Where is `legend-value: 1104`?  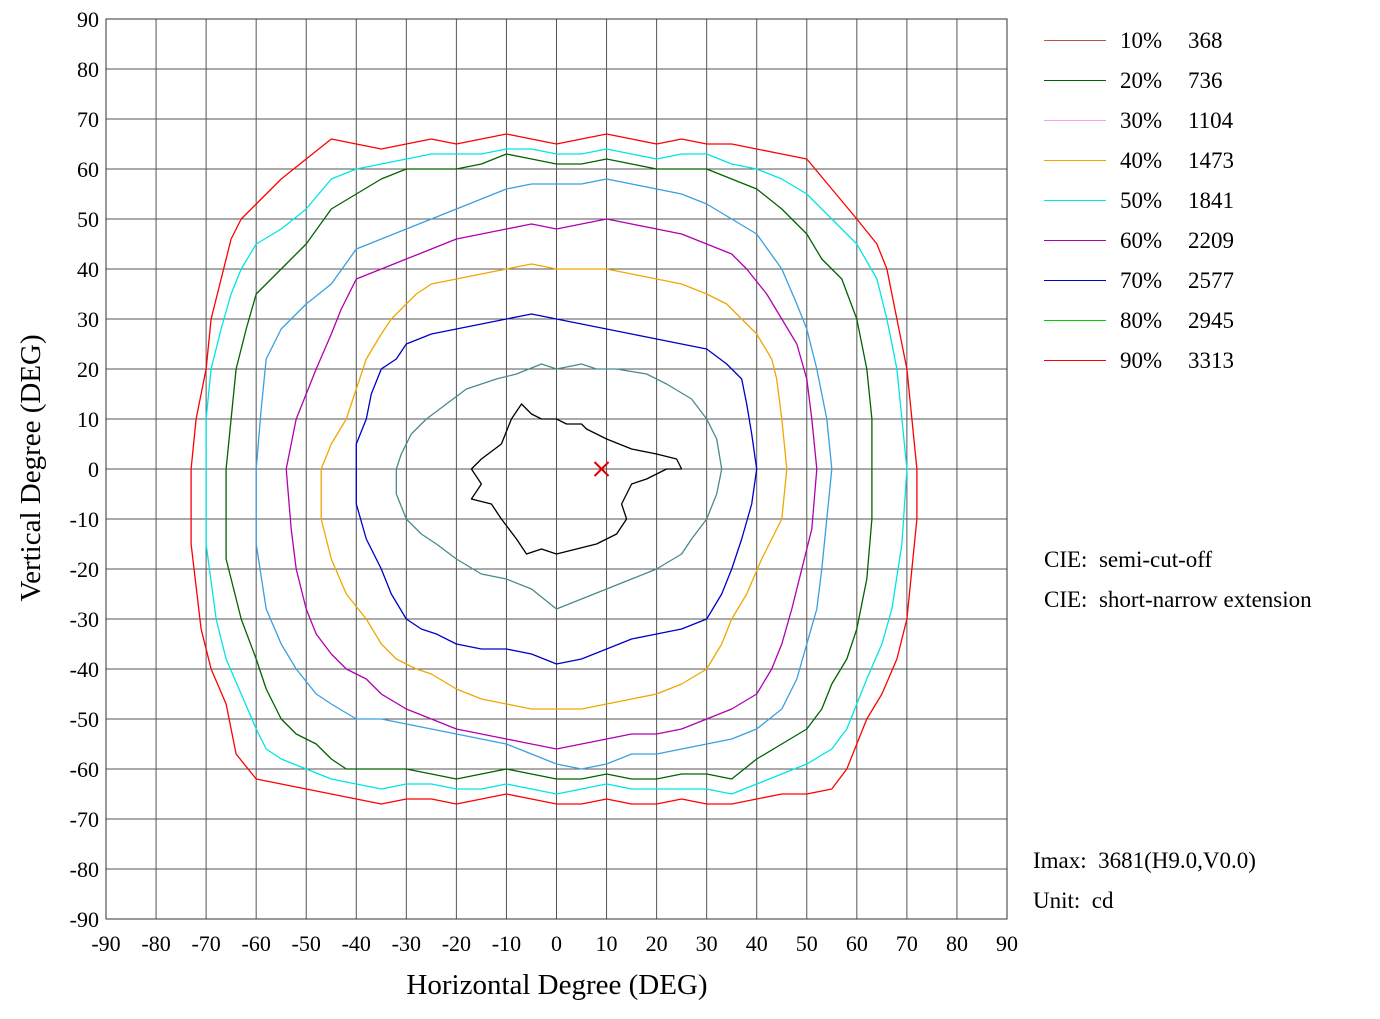
legend-value: 1104 is located at coordinates (1211, 120).